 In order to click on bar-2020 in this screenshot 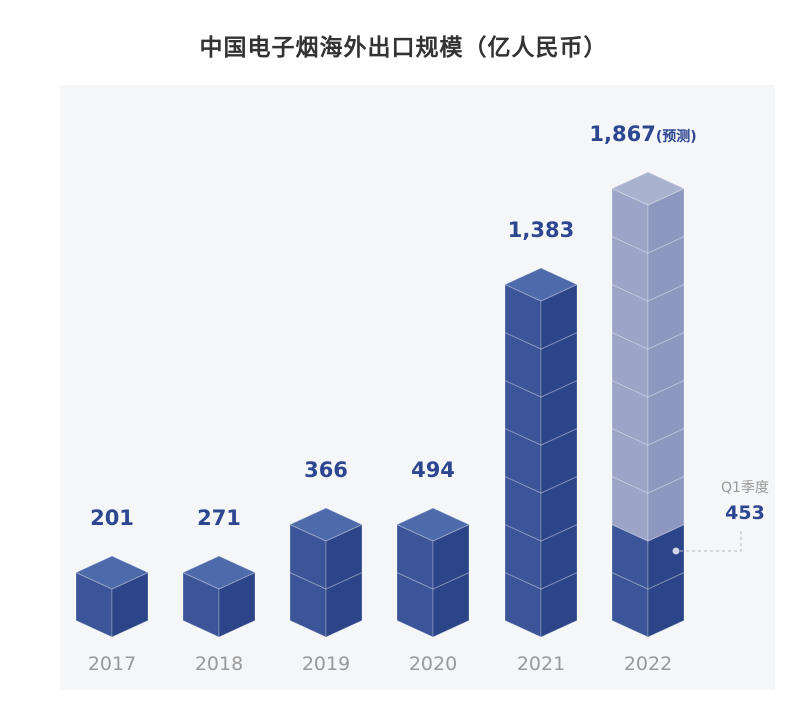, I will do `click(433, 572)`.